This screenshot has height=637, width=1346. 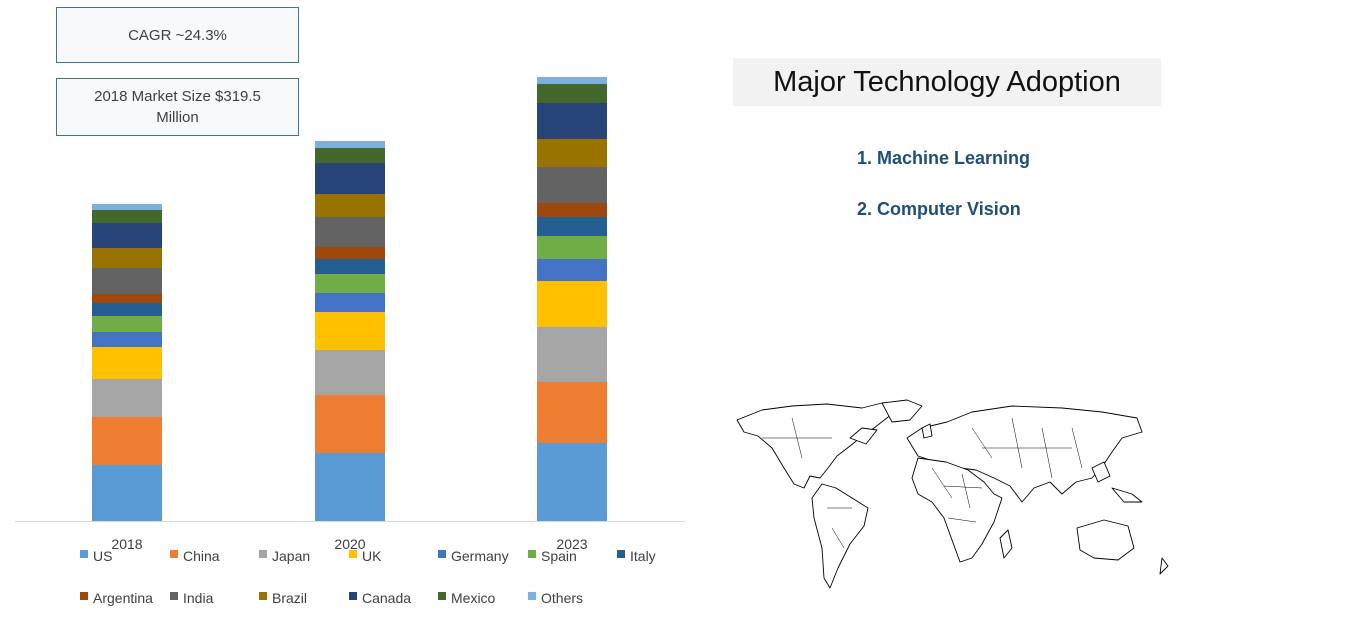 I want to click on bar-segment-spain-2018, so click(x=127, y=324).